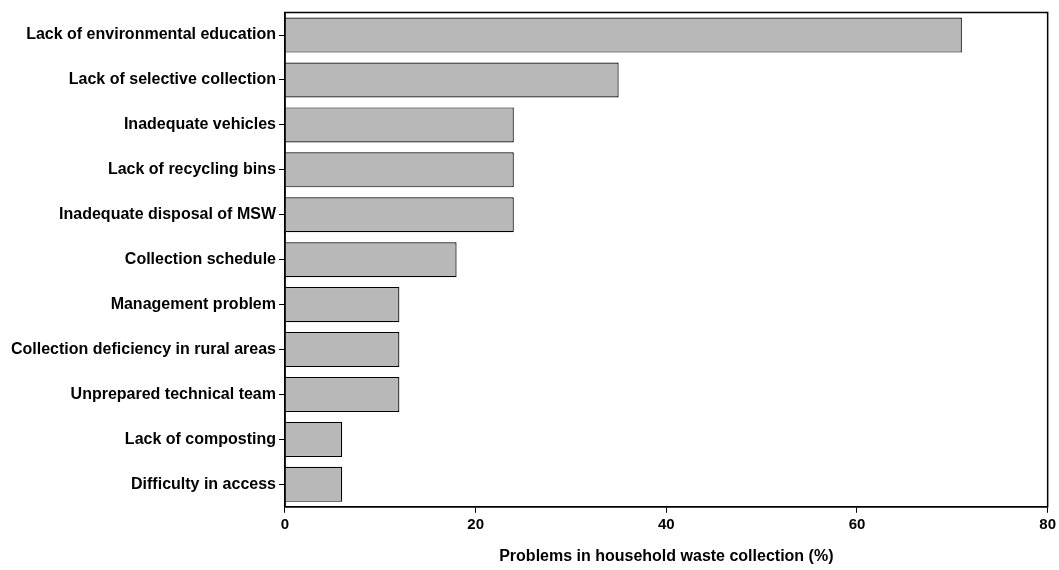 This screenshot has width=1059, height=570. Describe the element at coordinates (192, 169) in the screenshot. I see `y-tick-label: Lack of recycling bins` at that location.